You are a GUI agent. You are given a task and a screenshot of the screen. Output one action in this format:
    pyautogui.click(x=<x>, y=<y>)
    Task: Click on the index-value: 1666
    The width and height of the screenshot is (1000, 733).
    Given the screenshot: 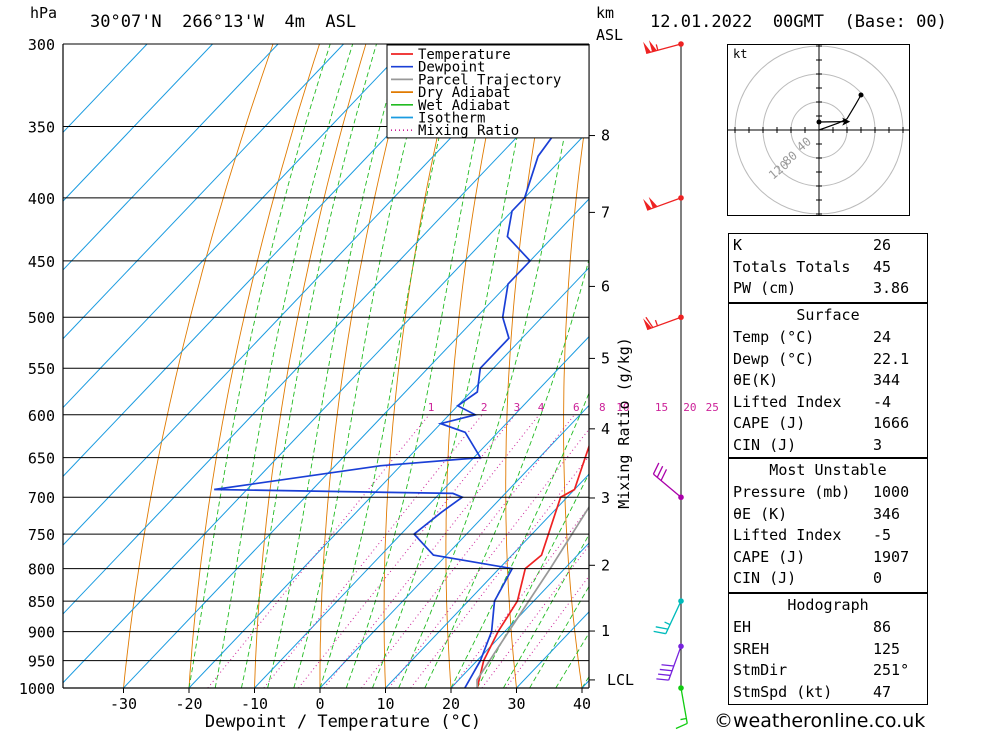 What is the action you would take?
    pyautogui.click(x=891, y=423)
    